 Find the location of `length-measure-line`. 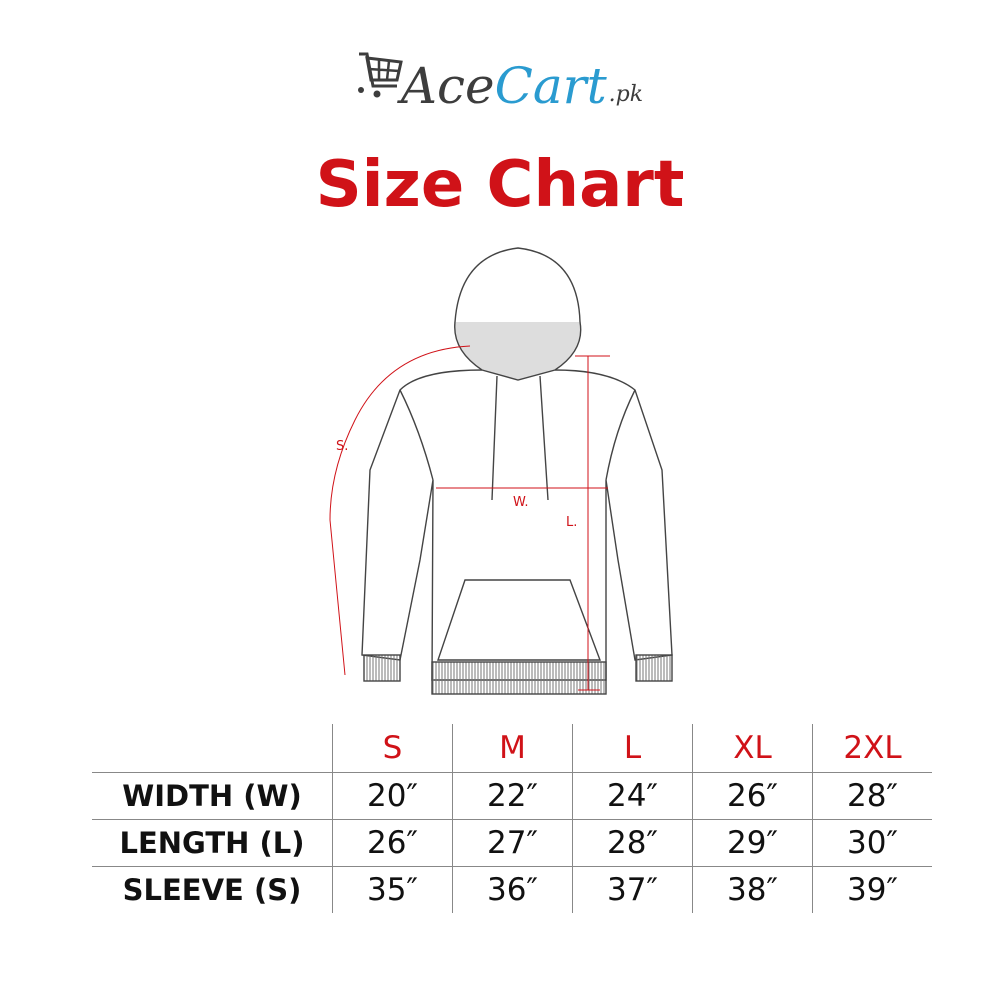

length-measure-line is located at coordinates (592, 523).